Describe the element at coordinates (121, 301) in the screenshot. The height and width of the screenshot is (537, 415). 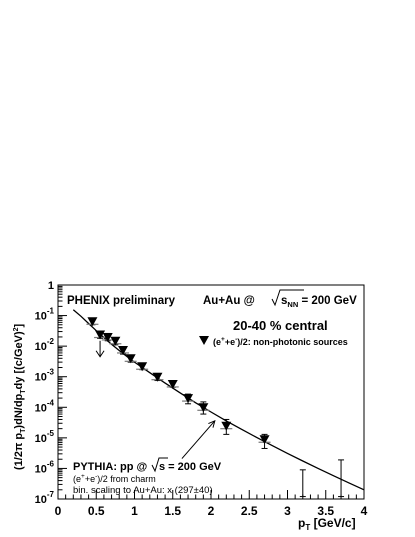
I see `experiment-label: PHENIX preliminary` at that location.